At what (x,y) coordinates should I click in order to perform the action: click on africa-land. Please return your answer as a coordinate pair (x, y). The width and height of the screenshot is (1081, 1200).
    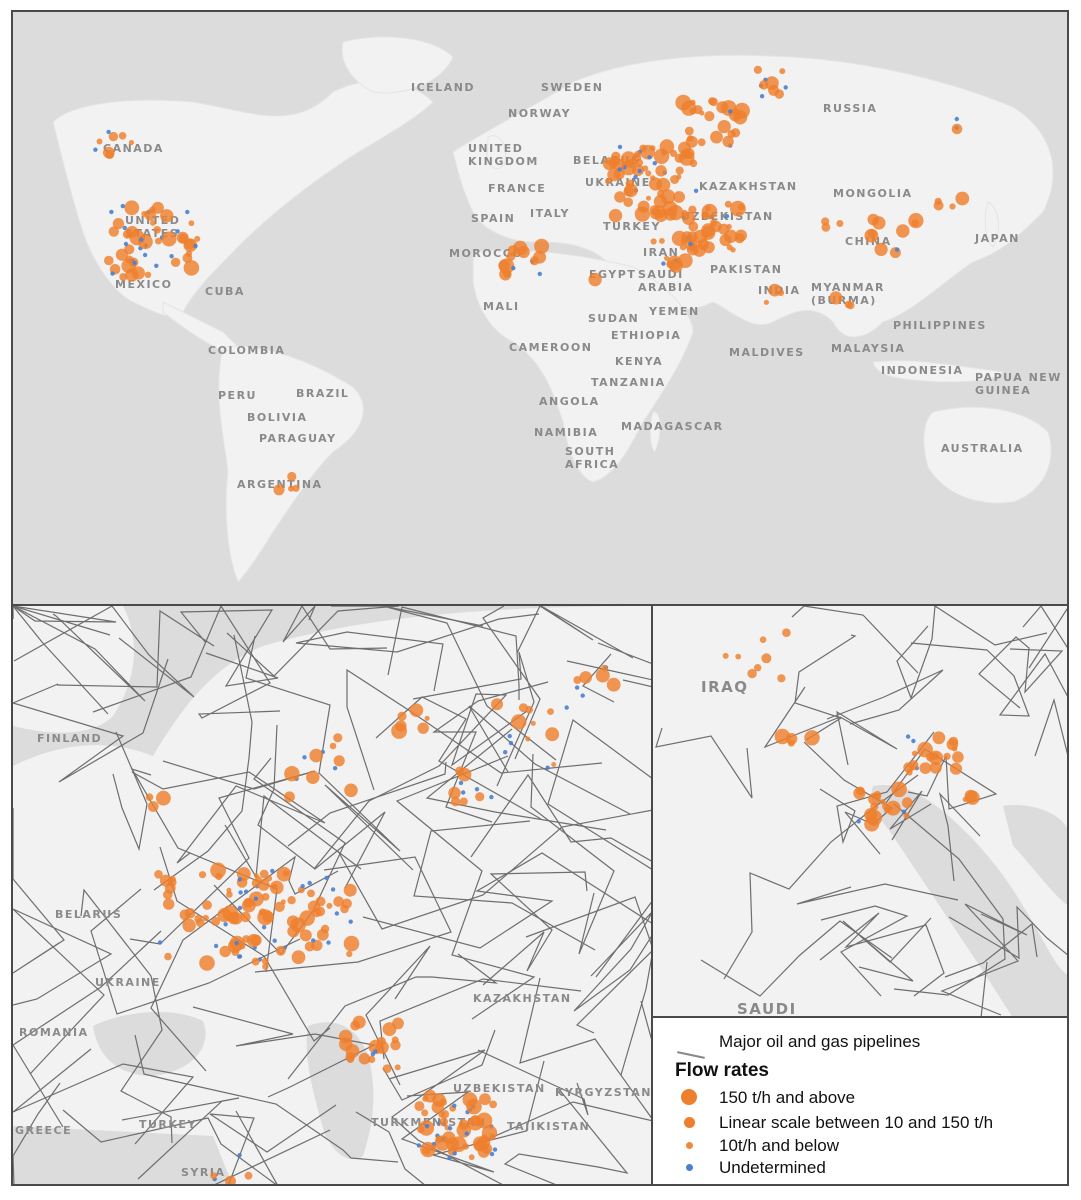
    Looking at the image, I should click on (583, 366).